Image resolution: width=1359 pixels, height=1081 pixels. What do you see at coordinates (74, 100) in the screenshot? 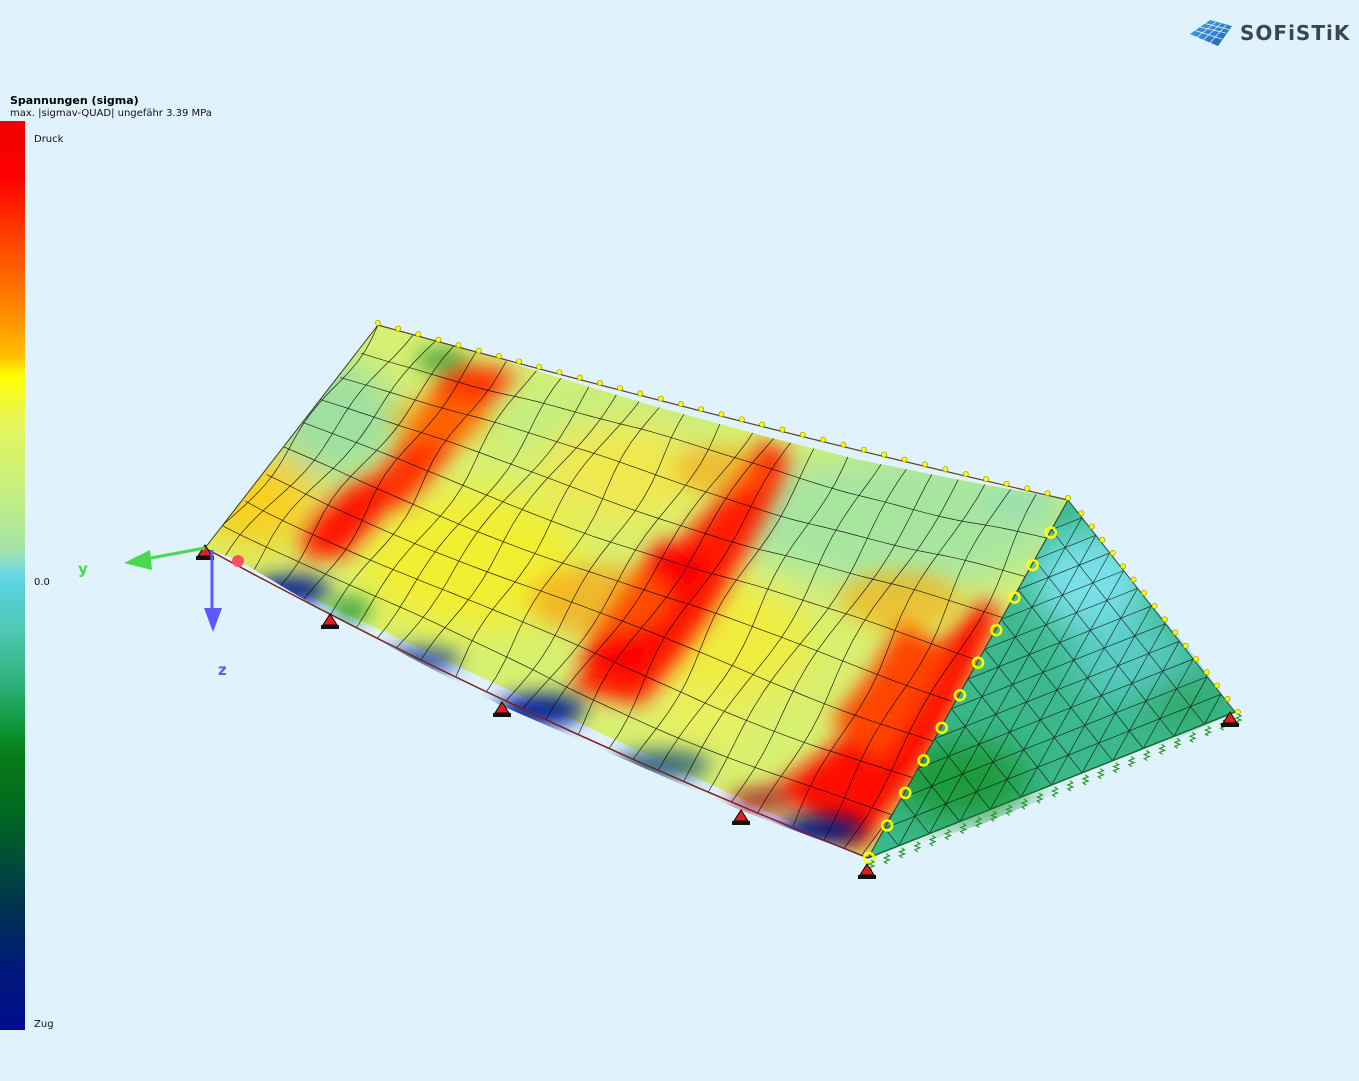
I see `legend-title: Spannungen (sigma)` at bounding box center [74, 100].